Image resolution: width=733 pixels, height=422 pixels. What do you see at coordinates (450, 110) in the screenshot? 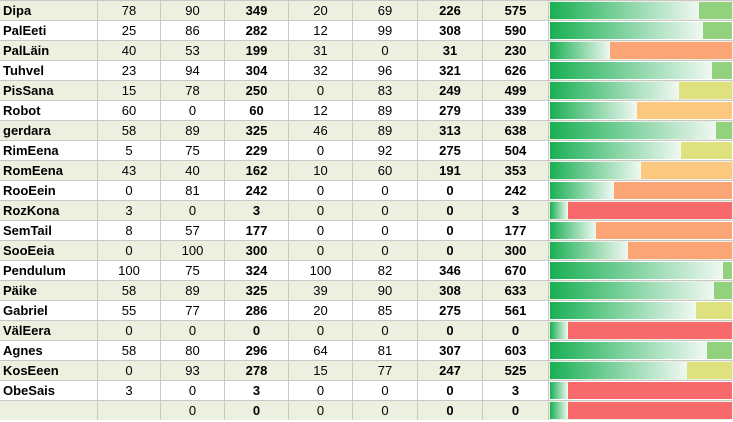
I see `score-cell: 279` at bounding box center [450, 110].